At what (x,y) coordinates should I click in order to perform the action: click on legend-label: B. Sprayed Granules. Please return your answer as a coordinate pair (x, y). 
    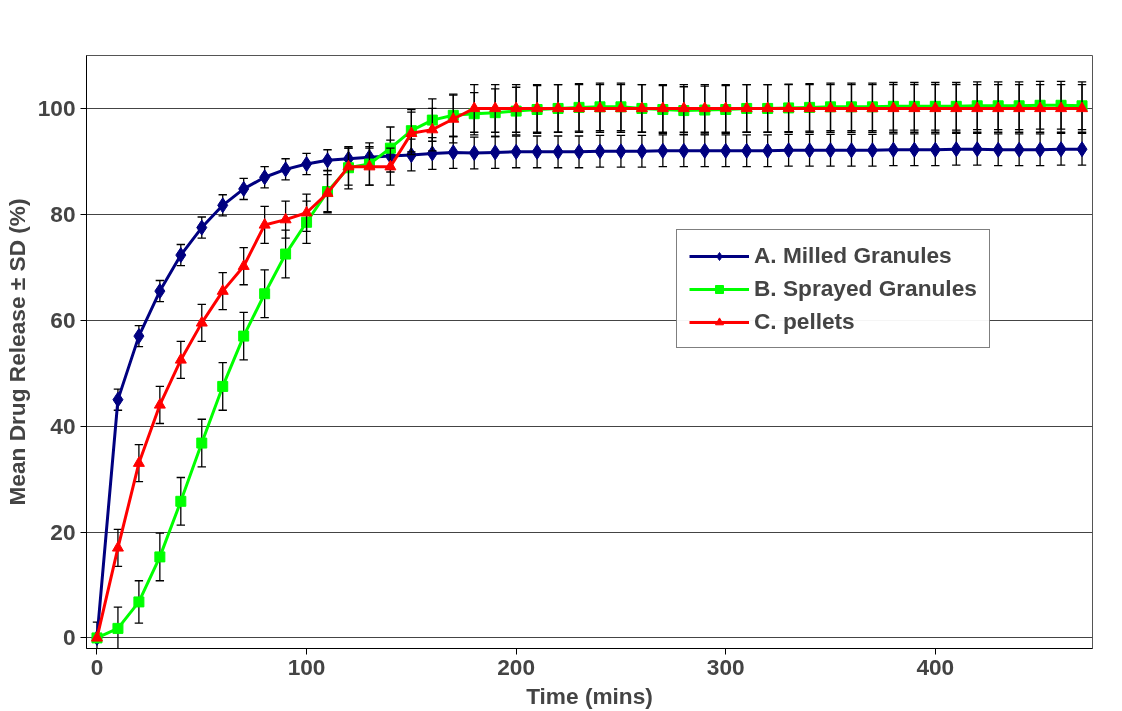
    Looking at the image, I should click on (865, 288).